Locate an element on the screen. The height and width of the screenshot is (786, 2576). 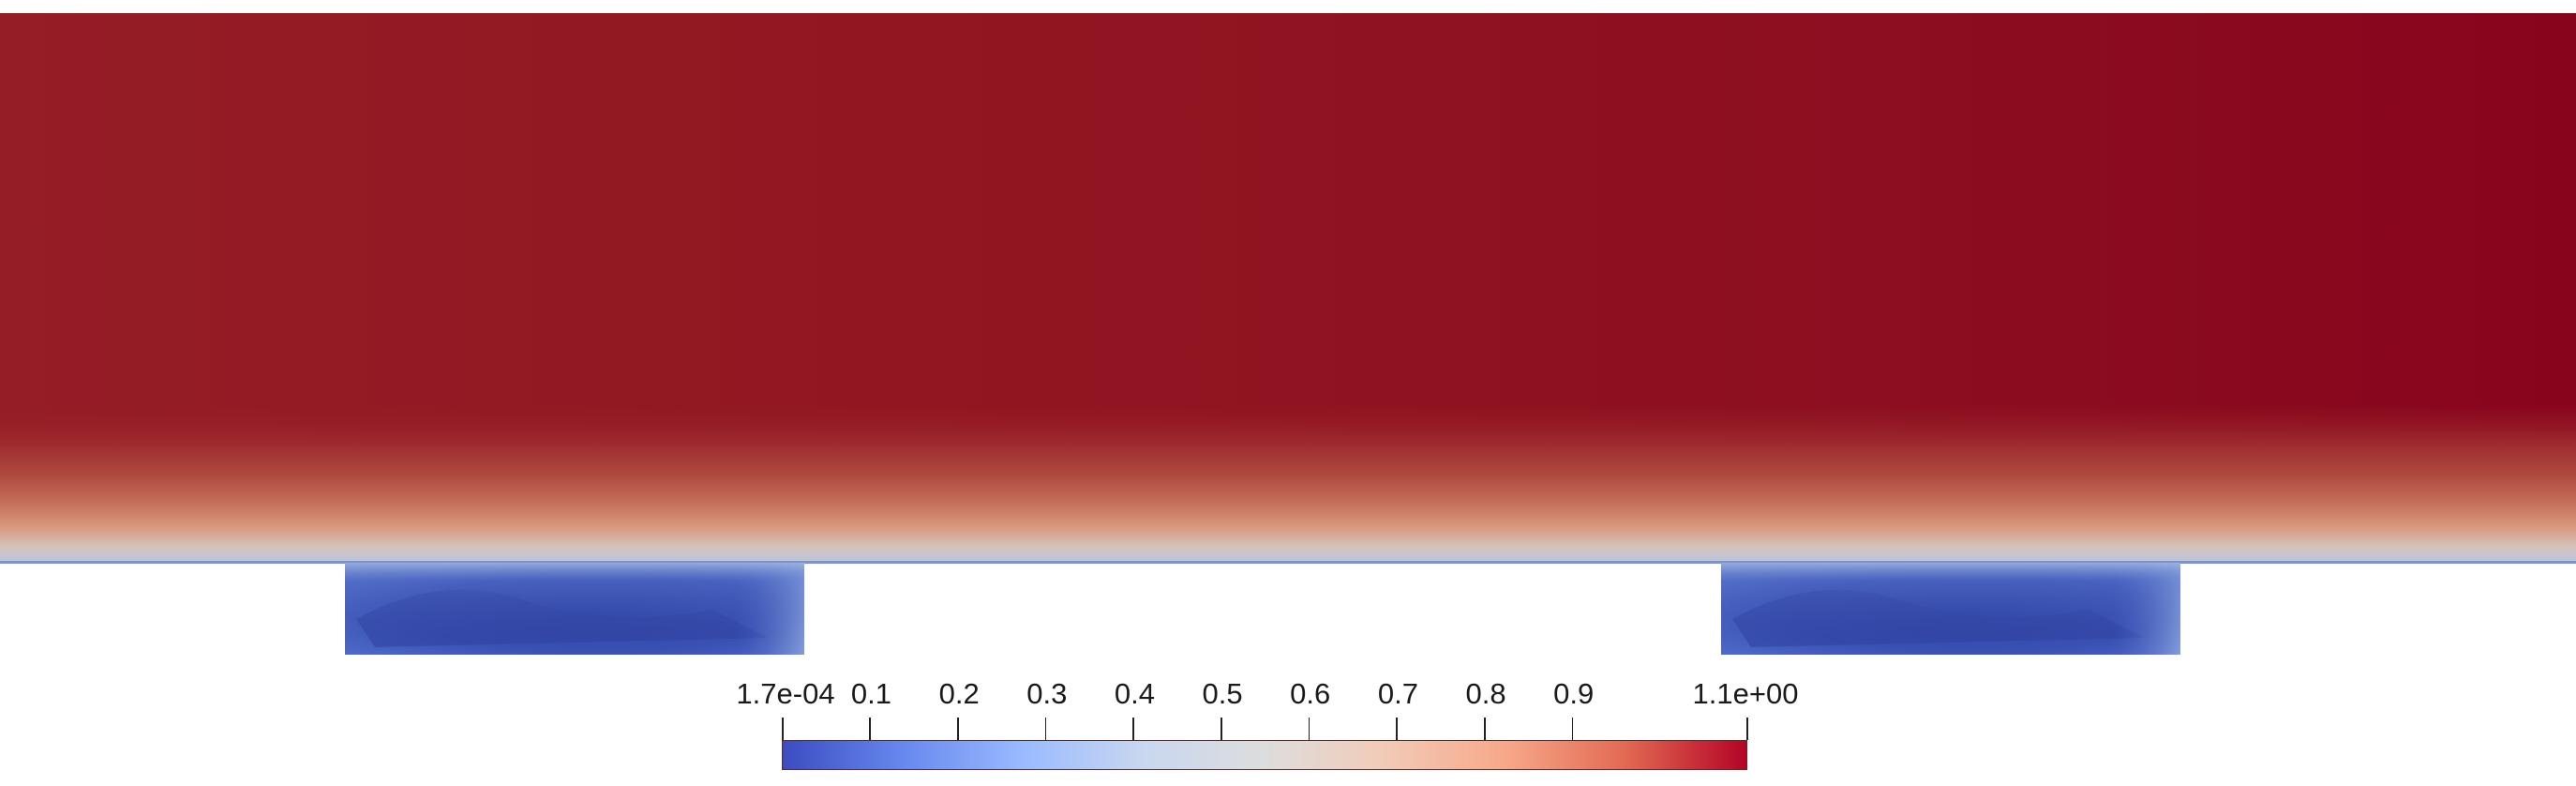
colorbar-tick-label: 0.3 is located at coordinates (1047, 693).